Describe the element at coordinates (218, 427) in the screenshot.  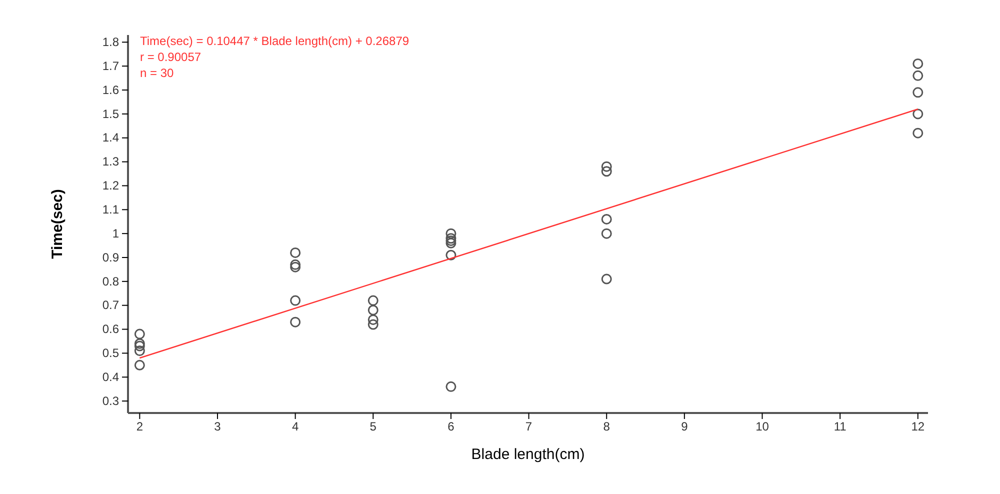
I see `x-tick-label: 3` at that location.